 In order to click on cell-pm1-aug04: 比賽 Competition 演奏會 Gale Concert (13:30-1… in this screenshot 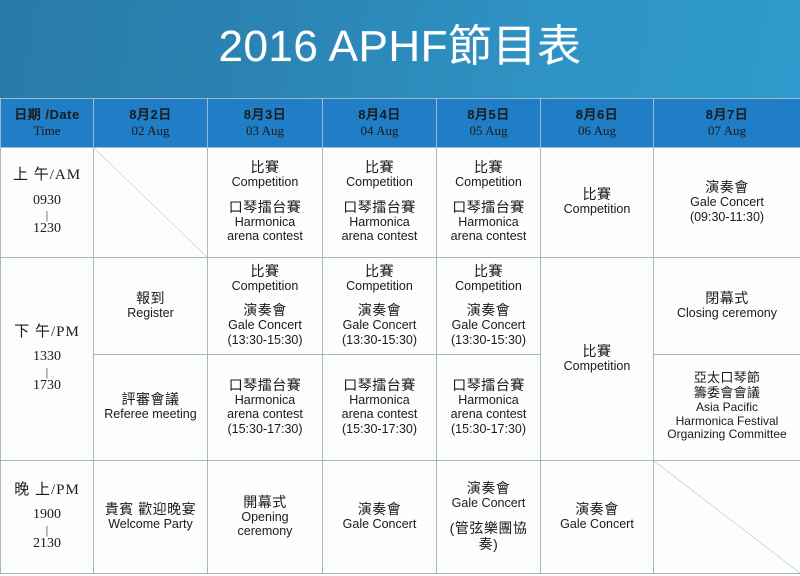, I will do `click(379, 306)`.